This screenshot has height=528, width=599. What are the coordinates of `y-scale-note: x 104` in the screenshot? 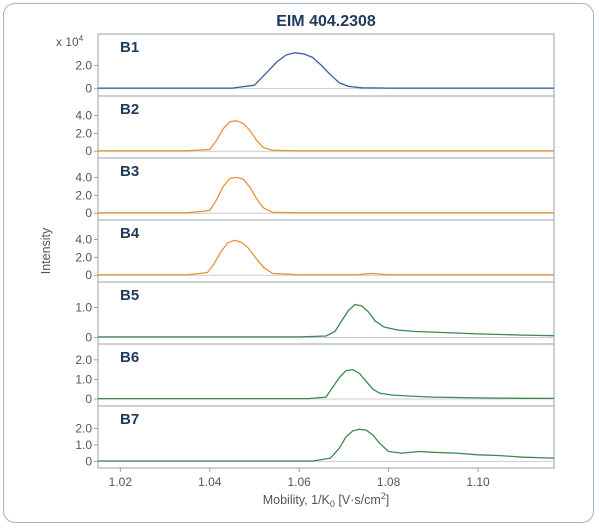 It's located at (70, 41).